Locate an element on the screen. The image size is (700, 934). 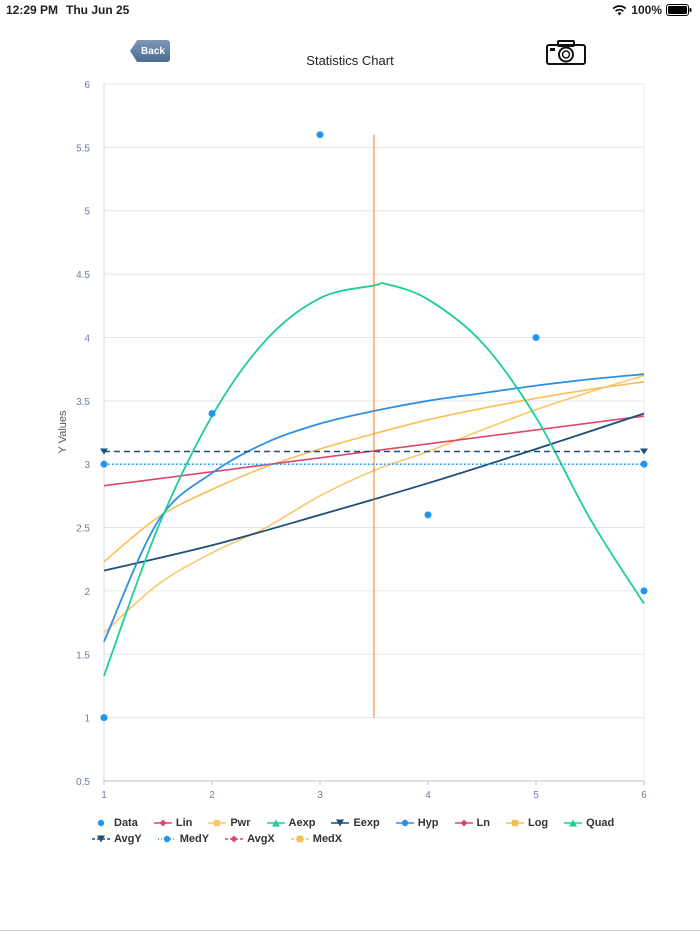
camera-icon is located at coordinates (566, 52).